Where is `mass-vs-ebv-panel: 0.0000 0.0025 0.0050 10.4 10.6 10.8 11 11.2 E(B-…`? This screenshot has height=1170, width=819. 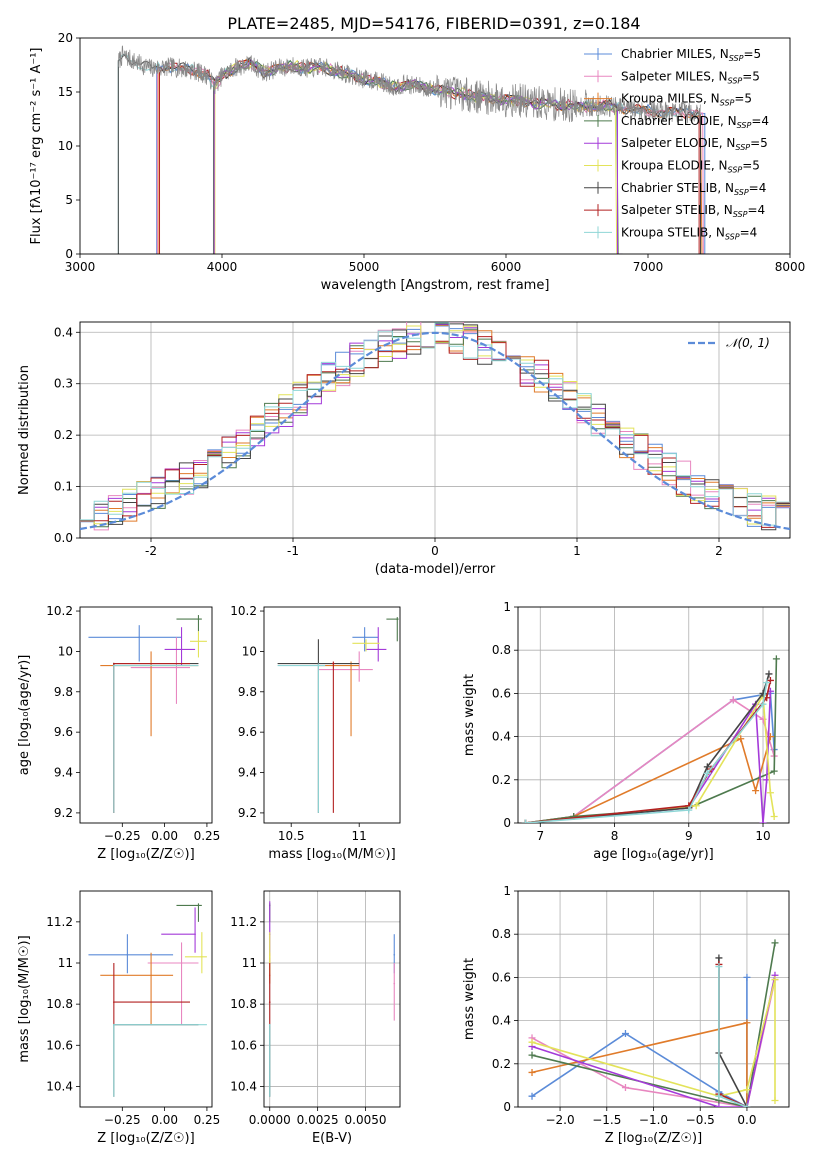 mass-vs-ebv-panel: 0.0000 0.0025 0.0050 10.4 10.6 10.8 11 11.2 E(B-… is located at coordinates (315, 1018).